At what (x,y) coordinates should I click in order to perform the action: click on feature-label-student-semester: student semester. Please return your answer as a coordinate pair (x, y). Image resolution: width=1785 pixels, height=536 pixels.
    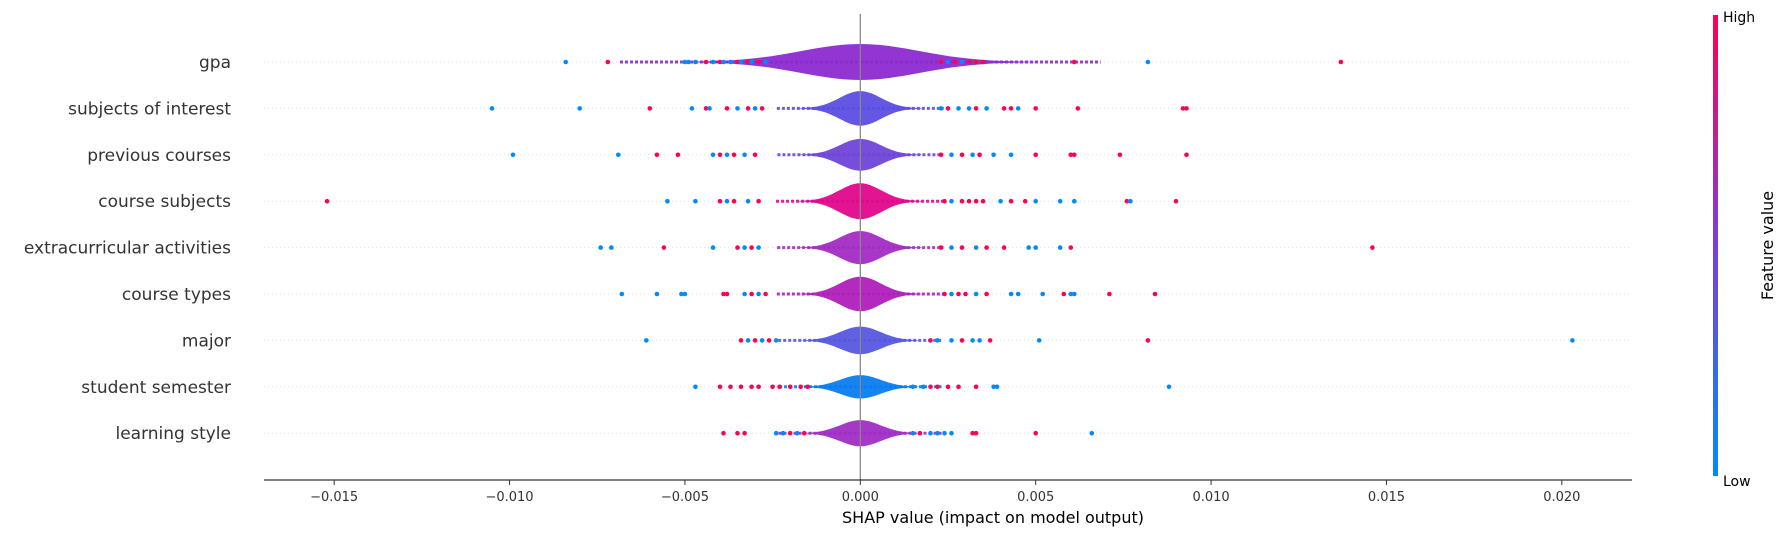
    Looking at the image, I should click on (156, 388).